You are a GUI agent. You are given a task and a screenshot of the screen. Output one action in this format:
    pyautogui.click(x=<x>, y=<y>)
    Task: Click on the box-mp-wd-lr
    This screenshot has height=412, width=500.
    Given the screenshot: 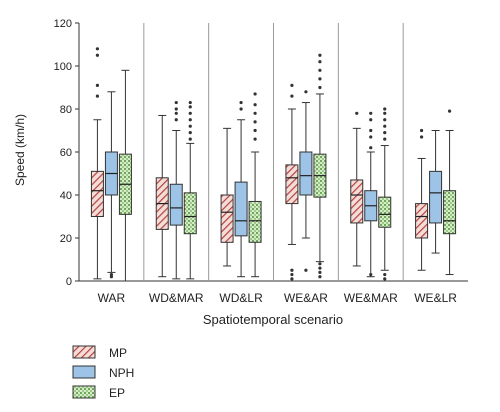 What is the action you would take?
    pyautogui.click(x=227, y=197)
    